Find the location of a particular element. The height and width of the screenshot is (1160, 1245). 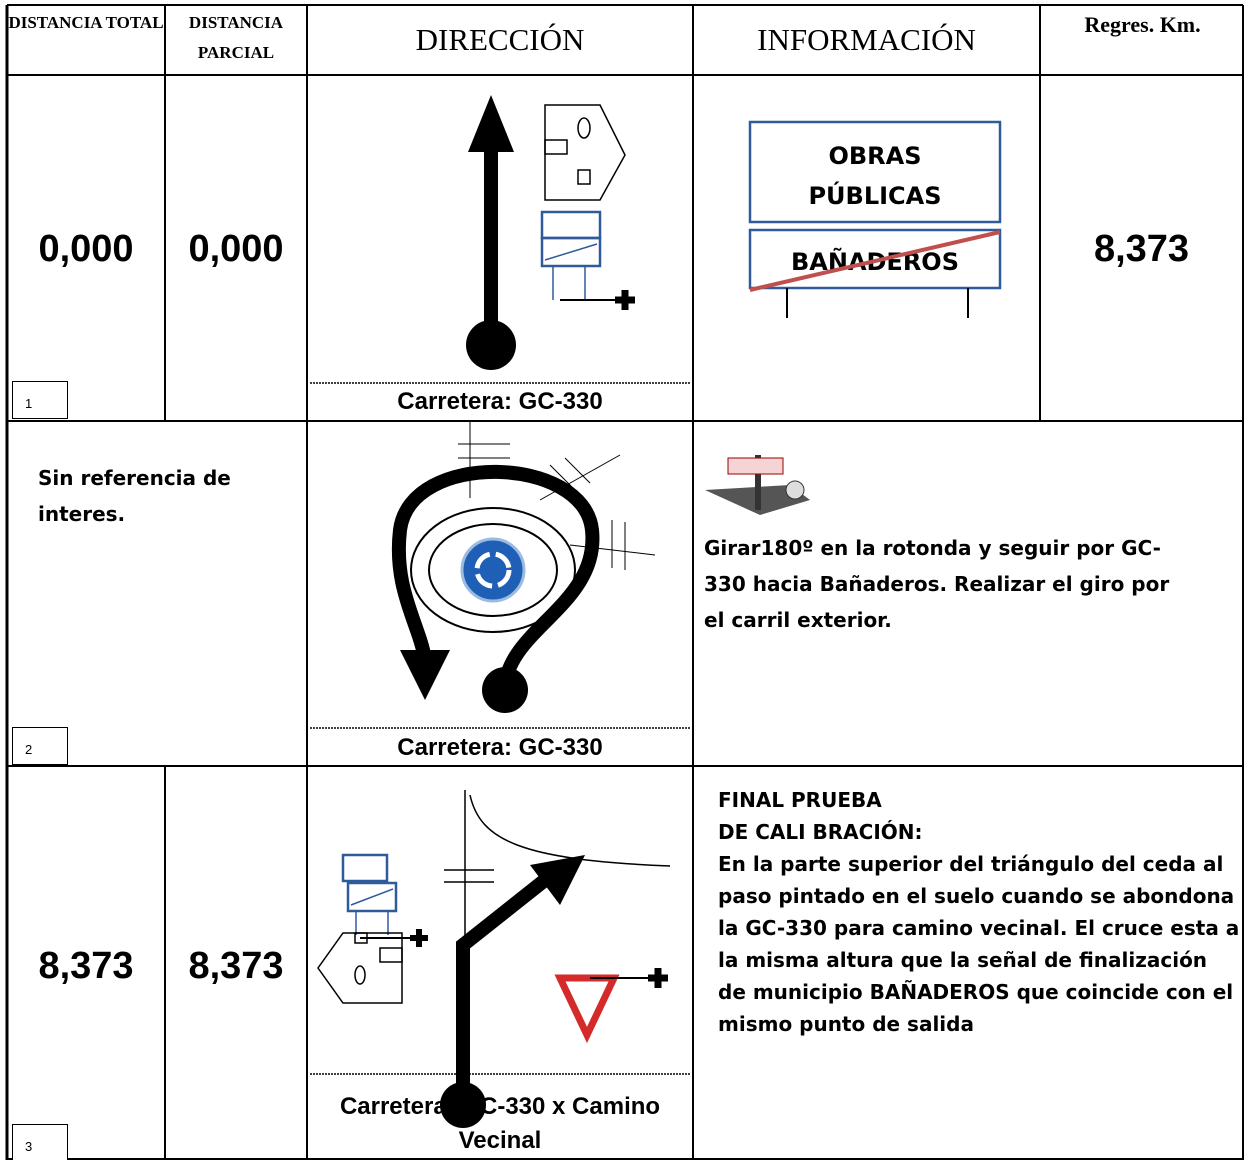

header-cell: DIRECCIÓN is located at coordinates (500, 39).